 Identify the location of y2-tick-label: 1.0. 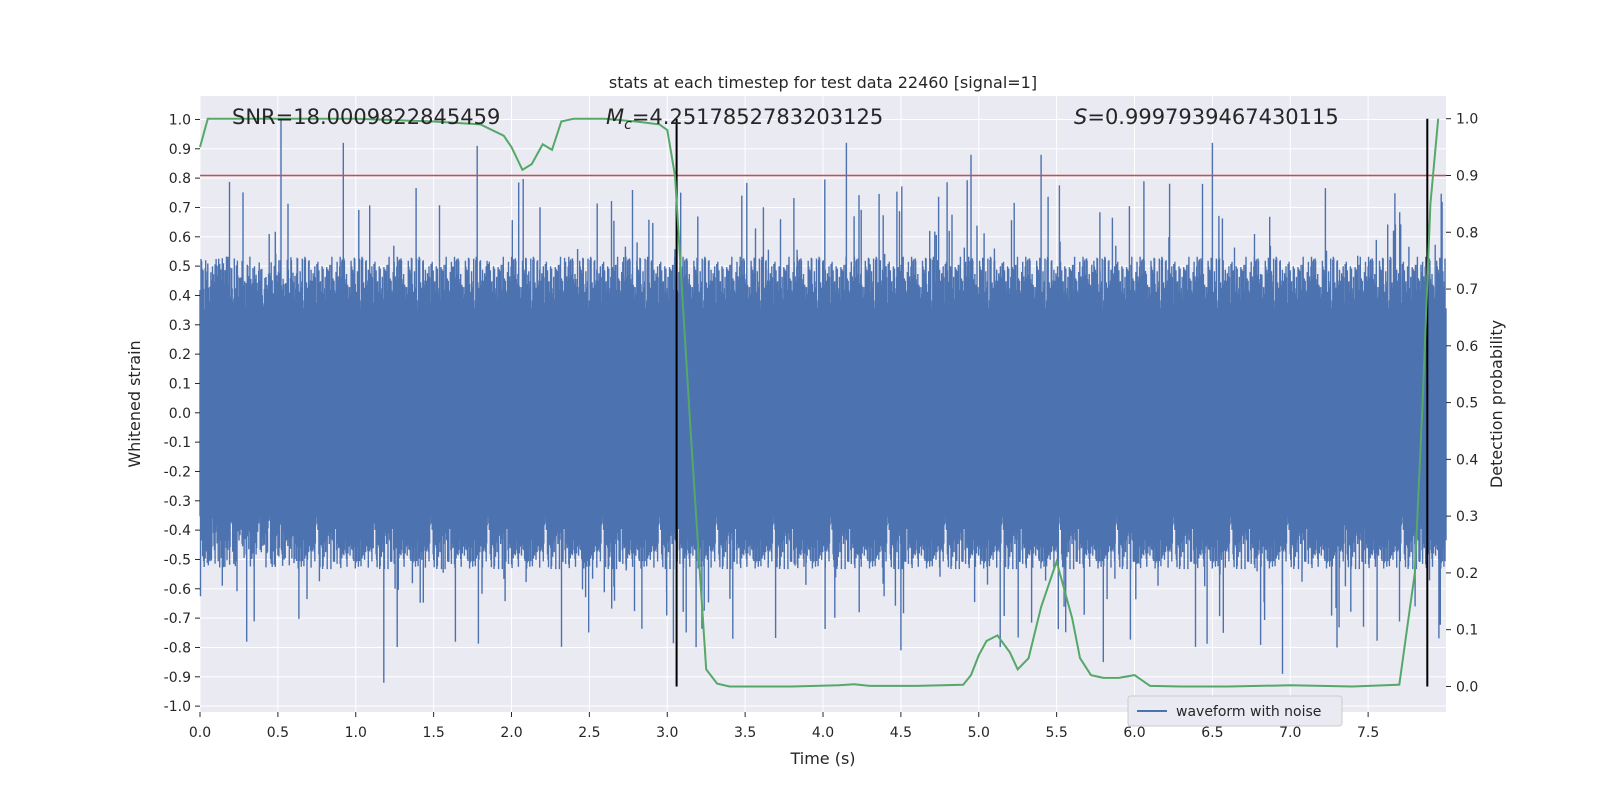
(1467, 120).